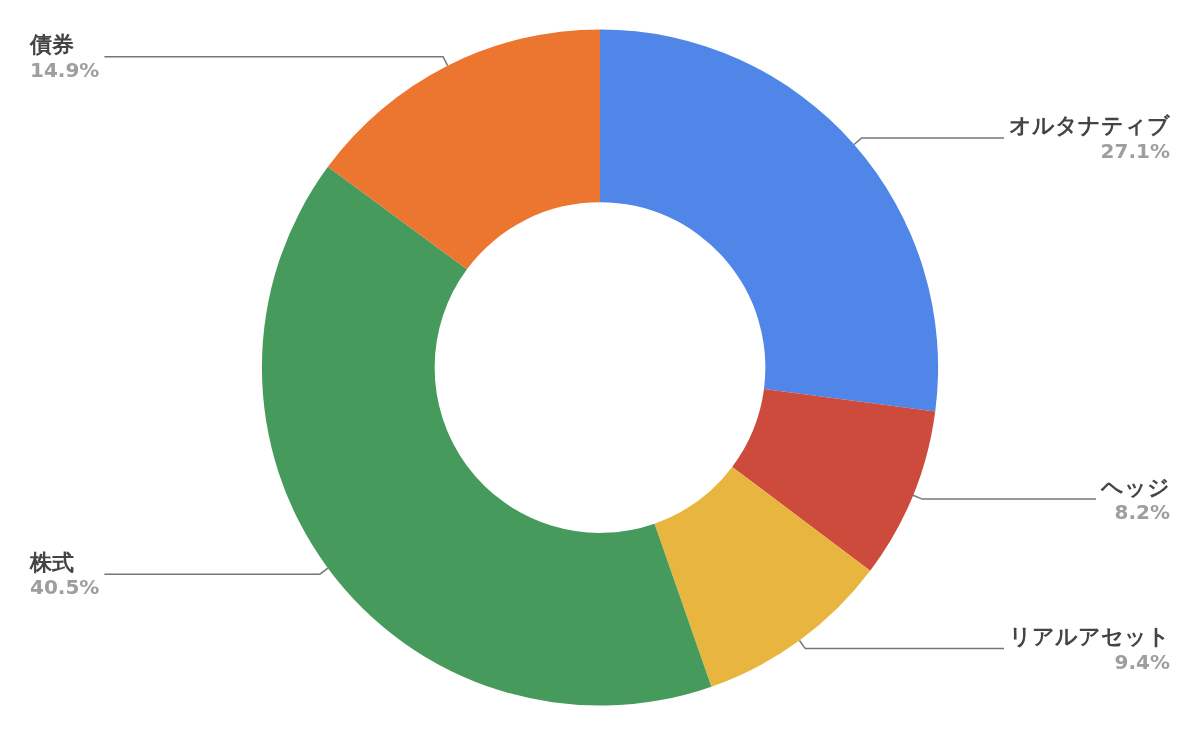 The width and height of the screenshot is (1200, 735). What do you see at coordinates (1142, 661) in the screenshot?
I see `data-label: 9.4%` at bounding box center [1142, 661].